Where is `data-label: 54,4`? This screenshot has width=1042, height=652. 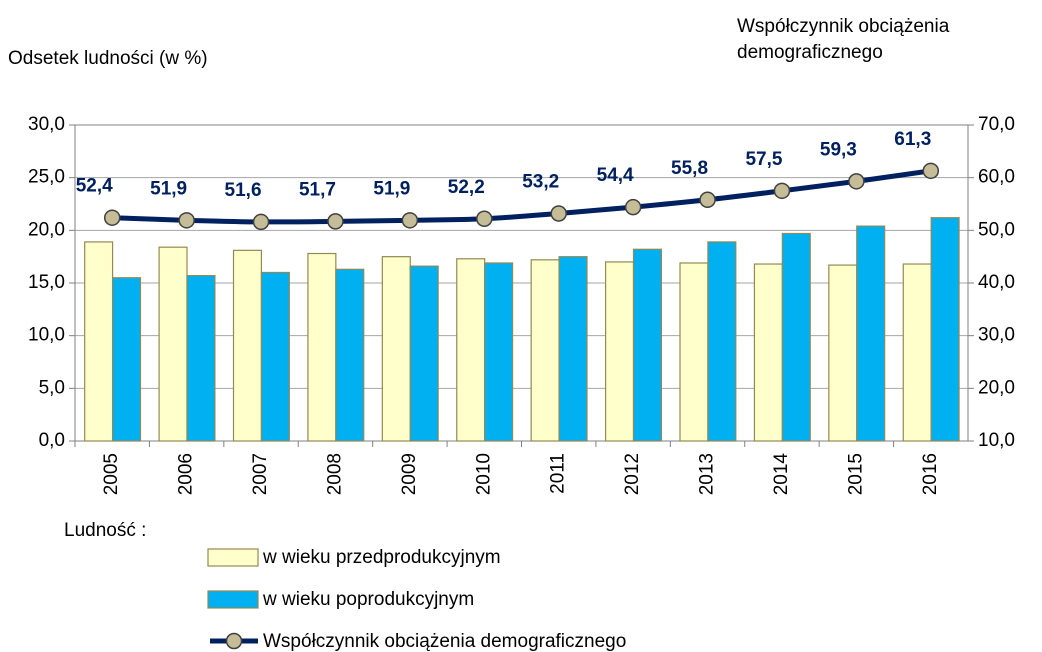
data-label: 54,4 is located at coordinates (615, 175).